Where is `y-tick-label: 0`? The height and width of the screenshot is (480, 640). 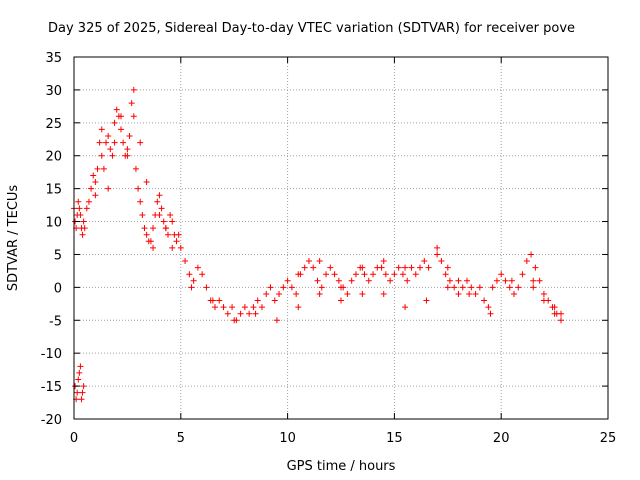 y-tick-label: 0 is located at coordinates (58, 288).